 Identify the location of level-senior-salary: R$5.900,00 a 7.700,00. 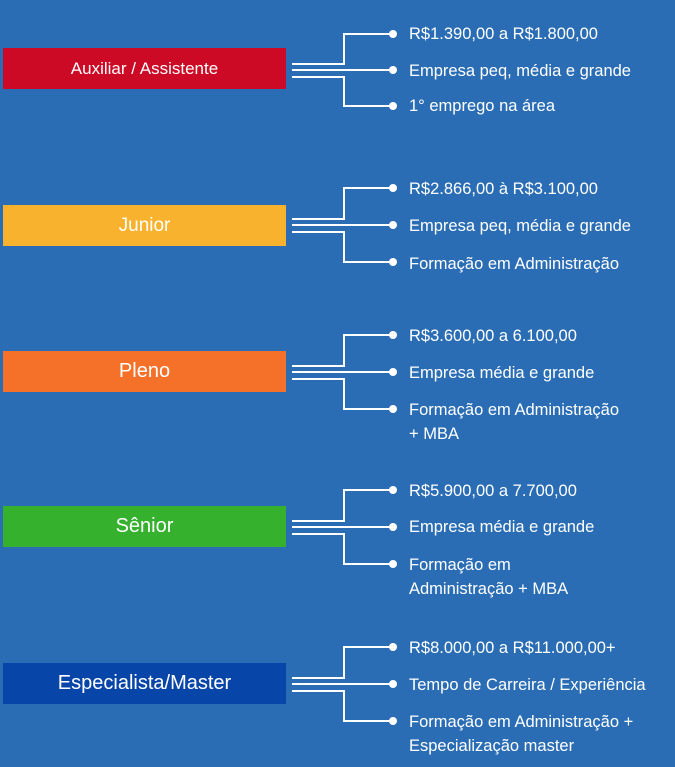
(493, 491).